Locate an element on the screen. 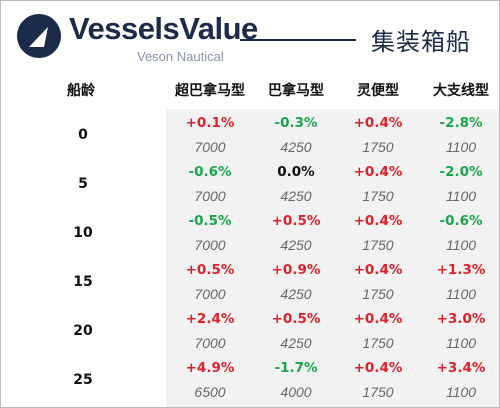 The image size is (500, 408). row-age: 15 is located at coordinates (83, 282).